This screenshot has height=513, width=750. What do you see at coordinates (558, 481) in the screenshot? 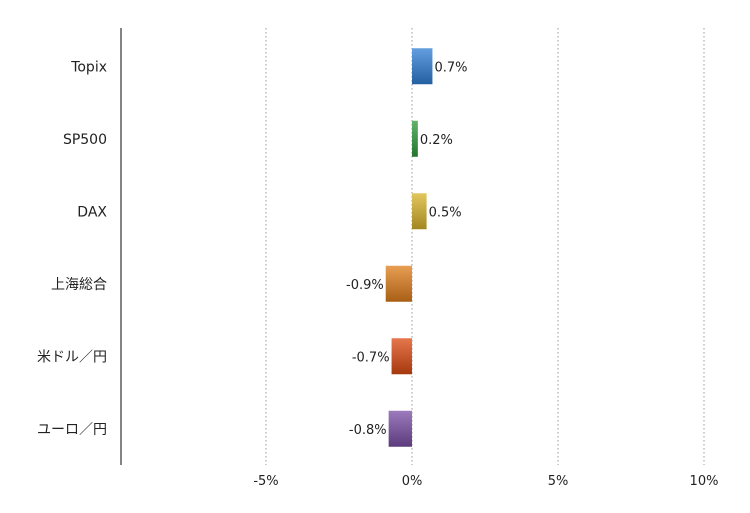
I see `x-tick-label: 5%` at bounding box center [558, 481].